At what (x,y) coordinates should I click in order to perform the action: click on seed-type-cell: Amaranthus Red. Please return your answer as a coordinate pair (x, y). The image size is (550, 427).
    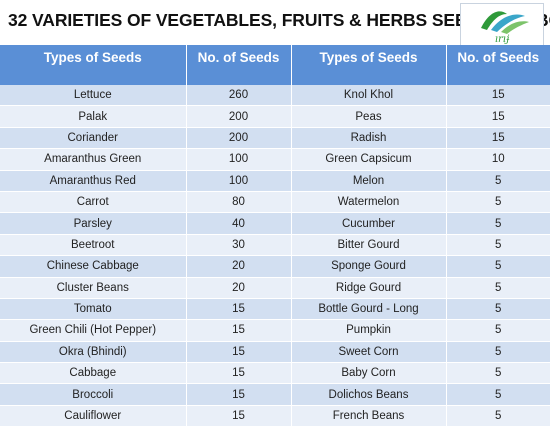
    Looking at the image, I should click on (93, 181).